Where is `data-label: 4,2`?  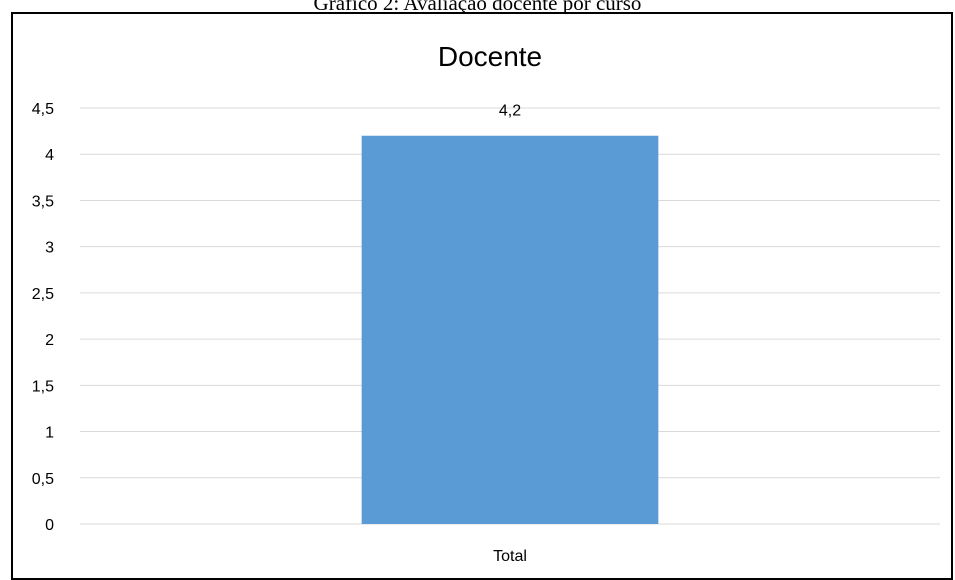
data-label: 4,2 is located at coordinates (510, 111).